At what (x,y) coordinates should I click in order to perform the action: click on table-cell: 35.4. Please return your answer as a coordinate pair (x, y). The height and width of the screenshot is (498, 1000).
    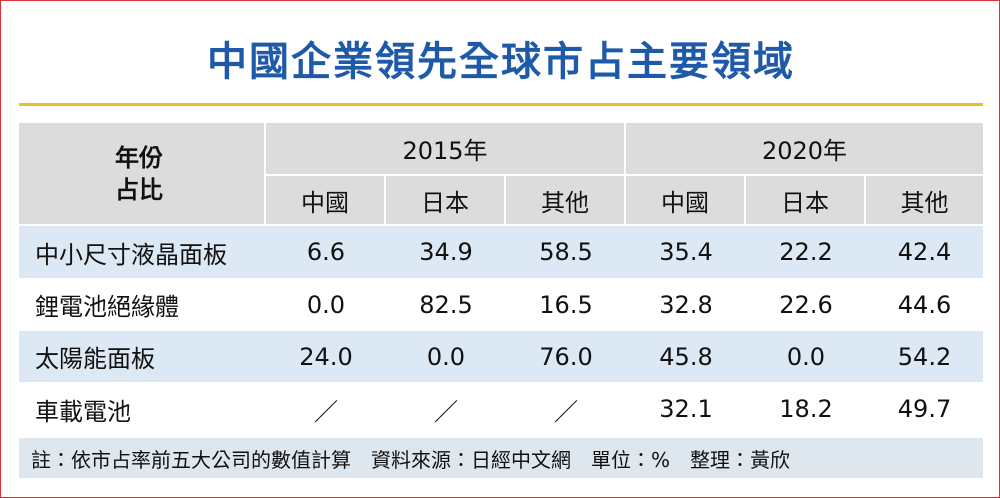
    Looking at the image, I should click on (686, 252).